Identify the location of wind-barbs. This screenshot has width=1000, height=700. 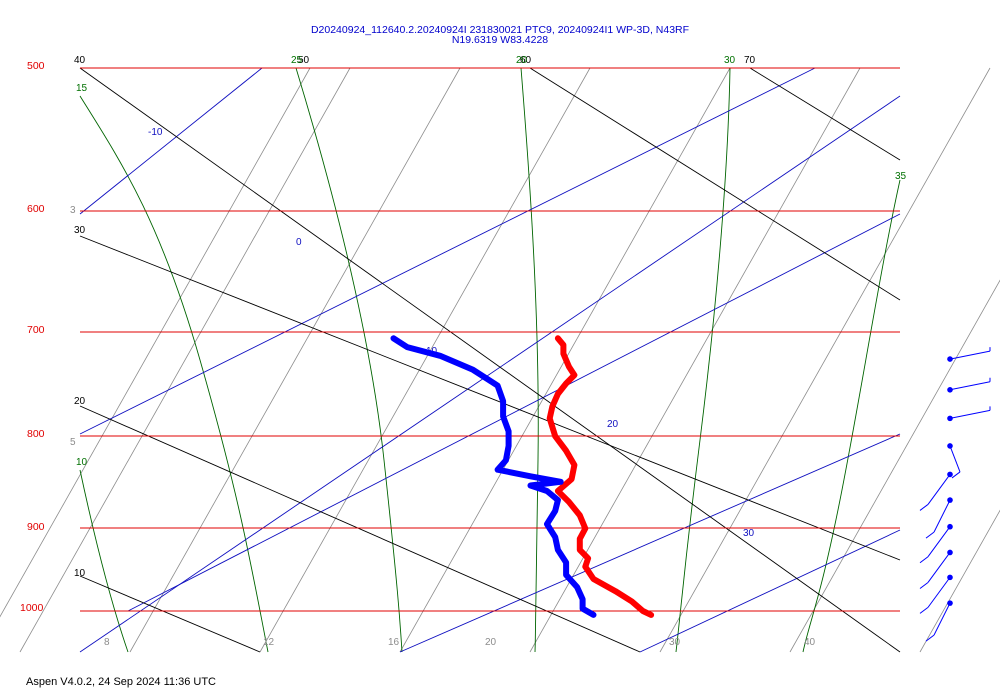
(955, 494).